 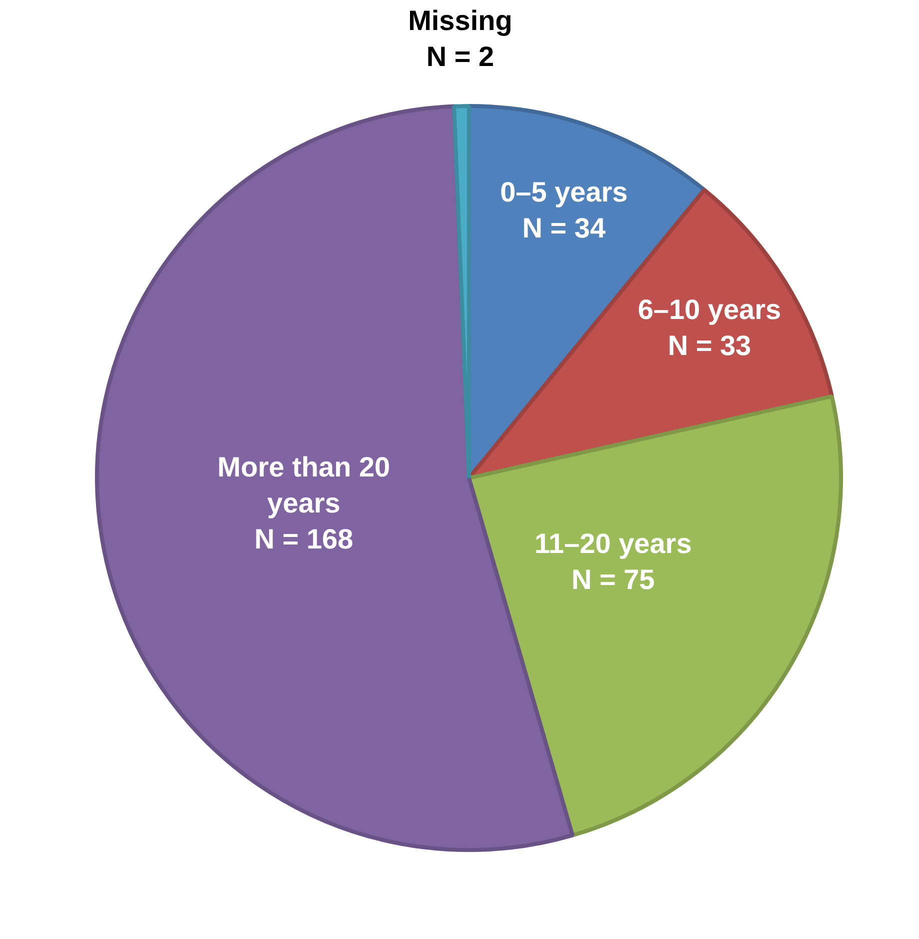 What do you see at coordinates (303, 485) in the screenshot?
I see `slice-label: More than 20 years` at bounding box center [303, 485].